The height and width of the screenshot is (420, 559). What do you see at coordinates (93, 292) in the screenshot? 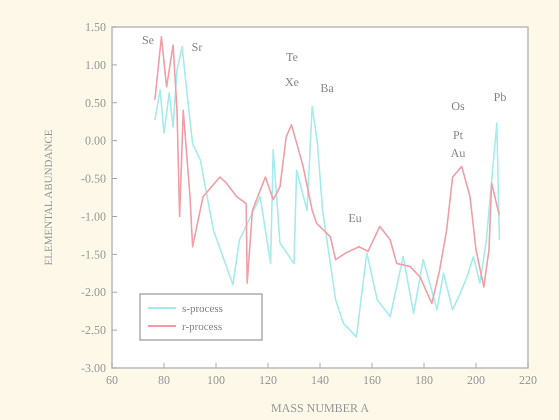
I see `y-tick-label: -2.00` at bounding box center [93, 292].